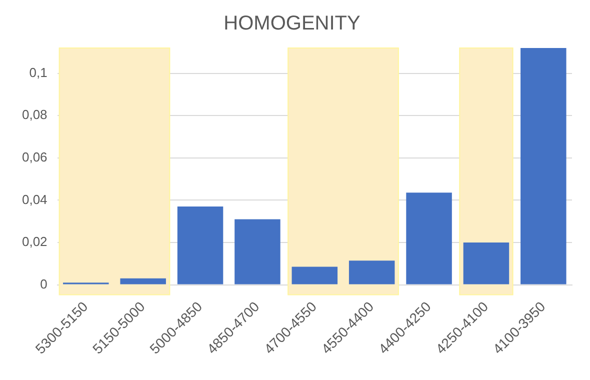 Image resolution: width=590 pixels, height=380 pixels. I want to click on y-tick-label: 0,08, so click(35, 114).